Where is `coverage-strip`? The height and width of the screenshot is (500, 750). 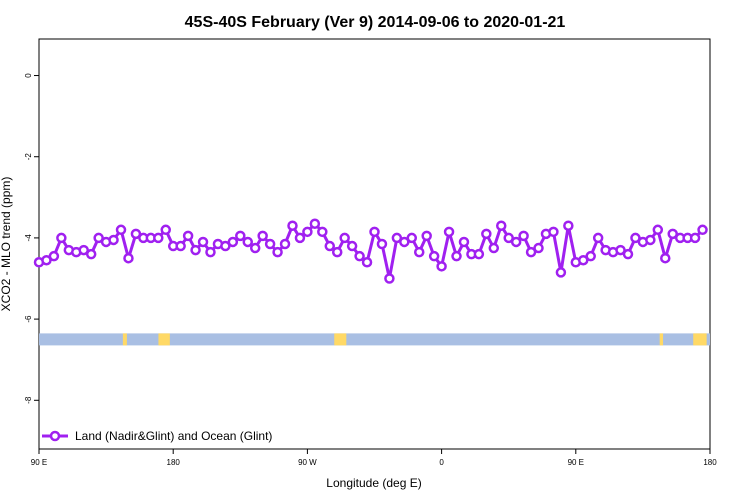 coverage-strip is located at coordinates (374, 339).